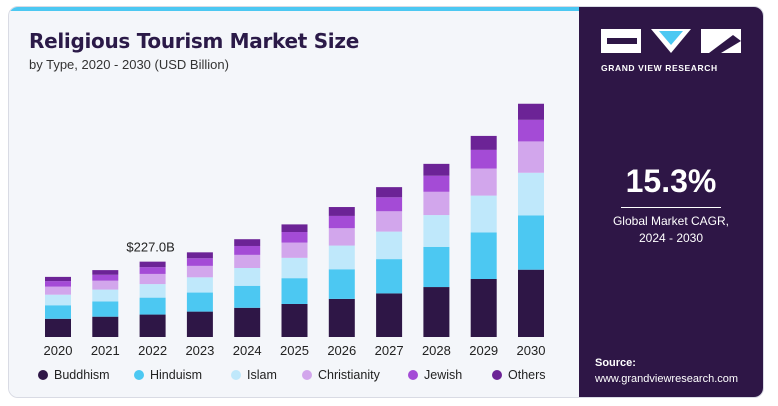  Describe the element at coordinates (531, 194) in the screenshot. I see `bar-segment-islam-2030` at that location.